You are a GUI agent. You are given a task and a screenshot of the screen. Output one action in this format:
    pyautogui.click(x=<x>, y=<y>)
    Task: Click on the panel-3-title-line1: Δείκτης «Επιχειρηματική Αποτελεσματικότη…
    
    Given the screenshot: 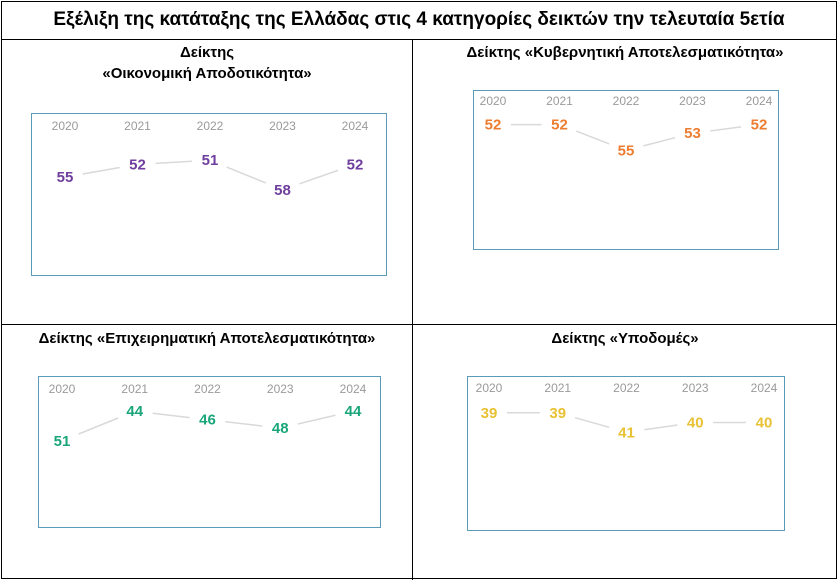 What is the action you would take?
    pyautogui.click(x=207, y=338)
    